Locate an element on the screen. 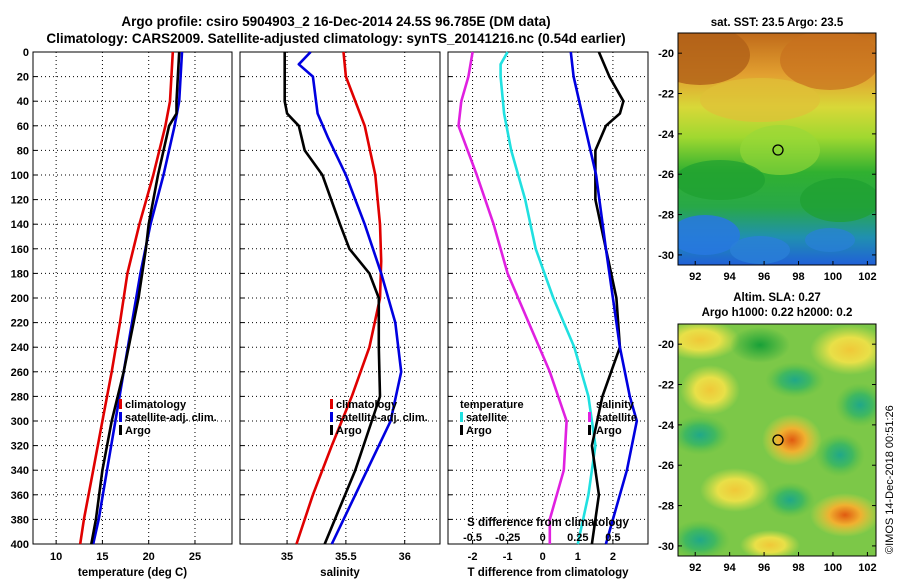  x-tick-label: 0 is located at coordinates (543, 557).